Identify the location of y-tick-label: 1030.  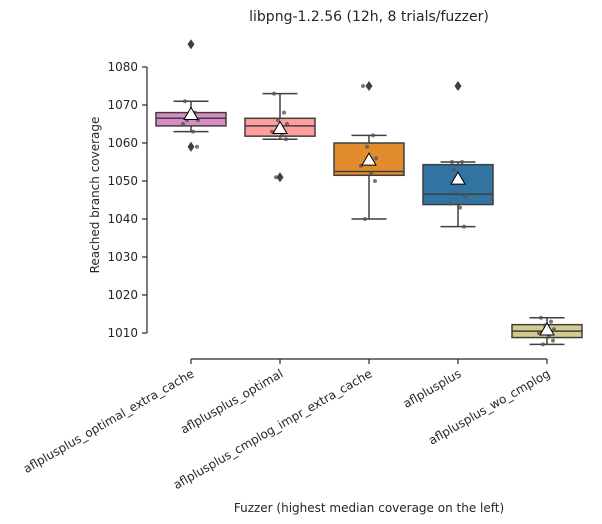
(122, 257).